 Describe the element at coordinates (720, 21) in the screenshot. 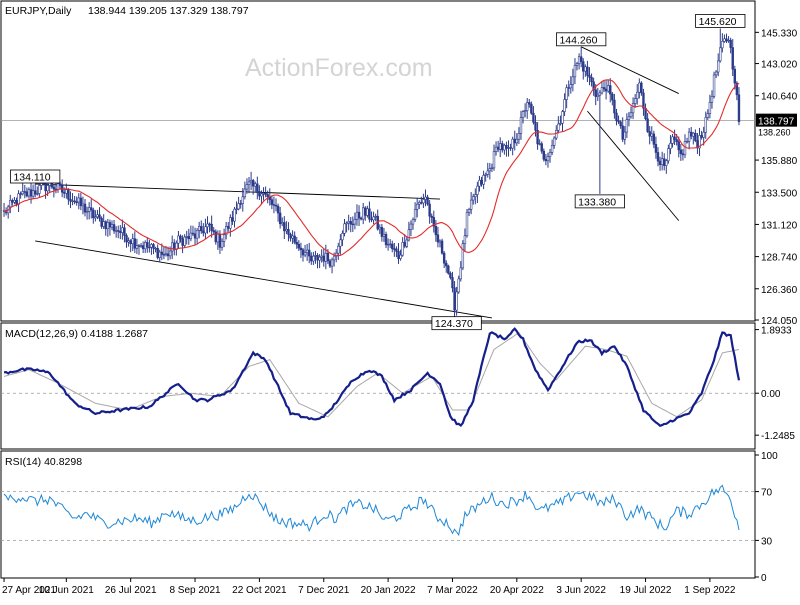

I see `price-level-label: 145.620` at that location.